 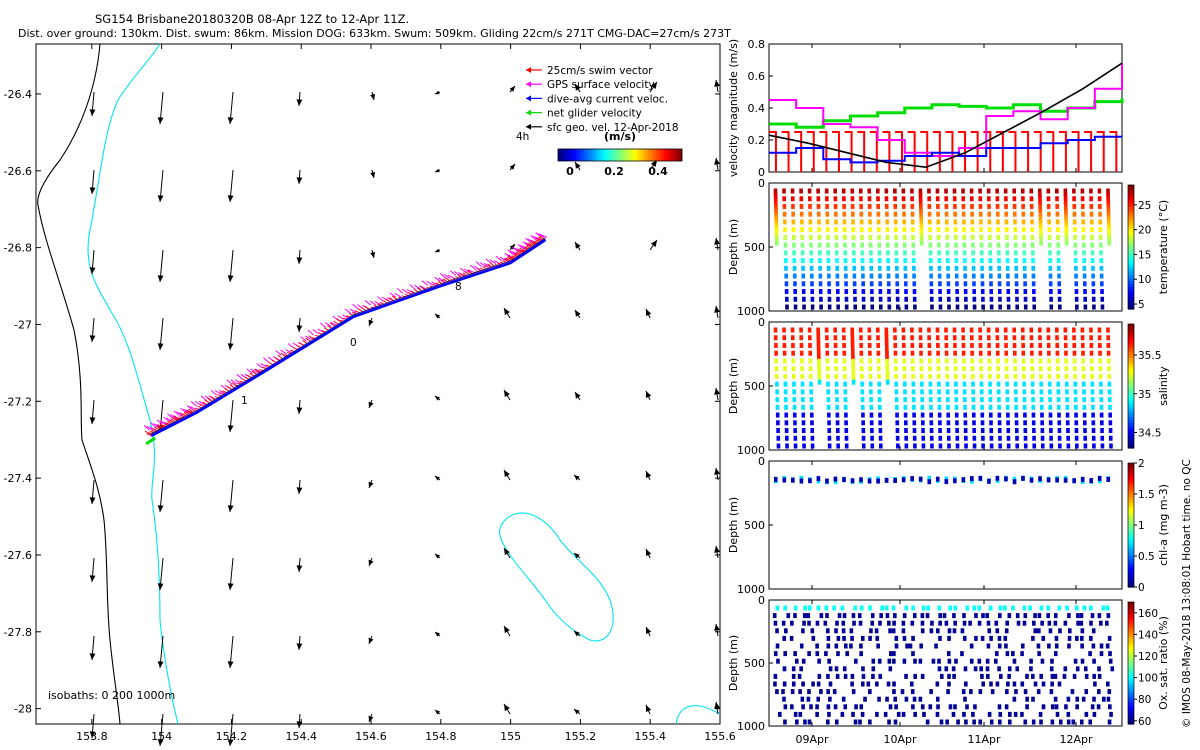 I want to click on panel-frame, so click(x=945, y=663).